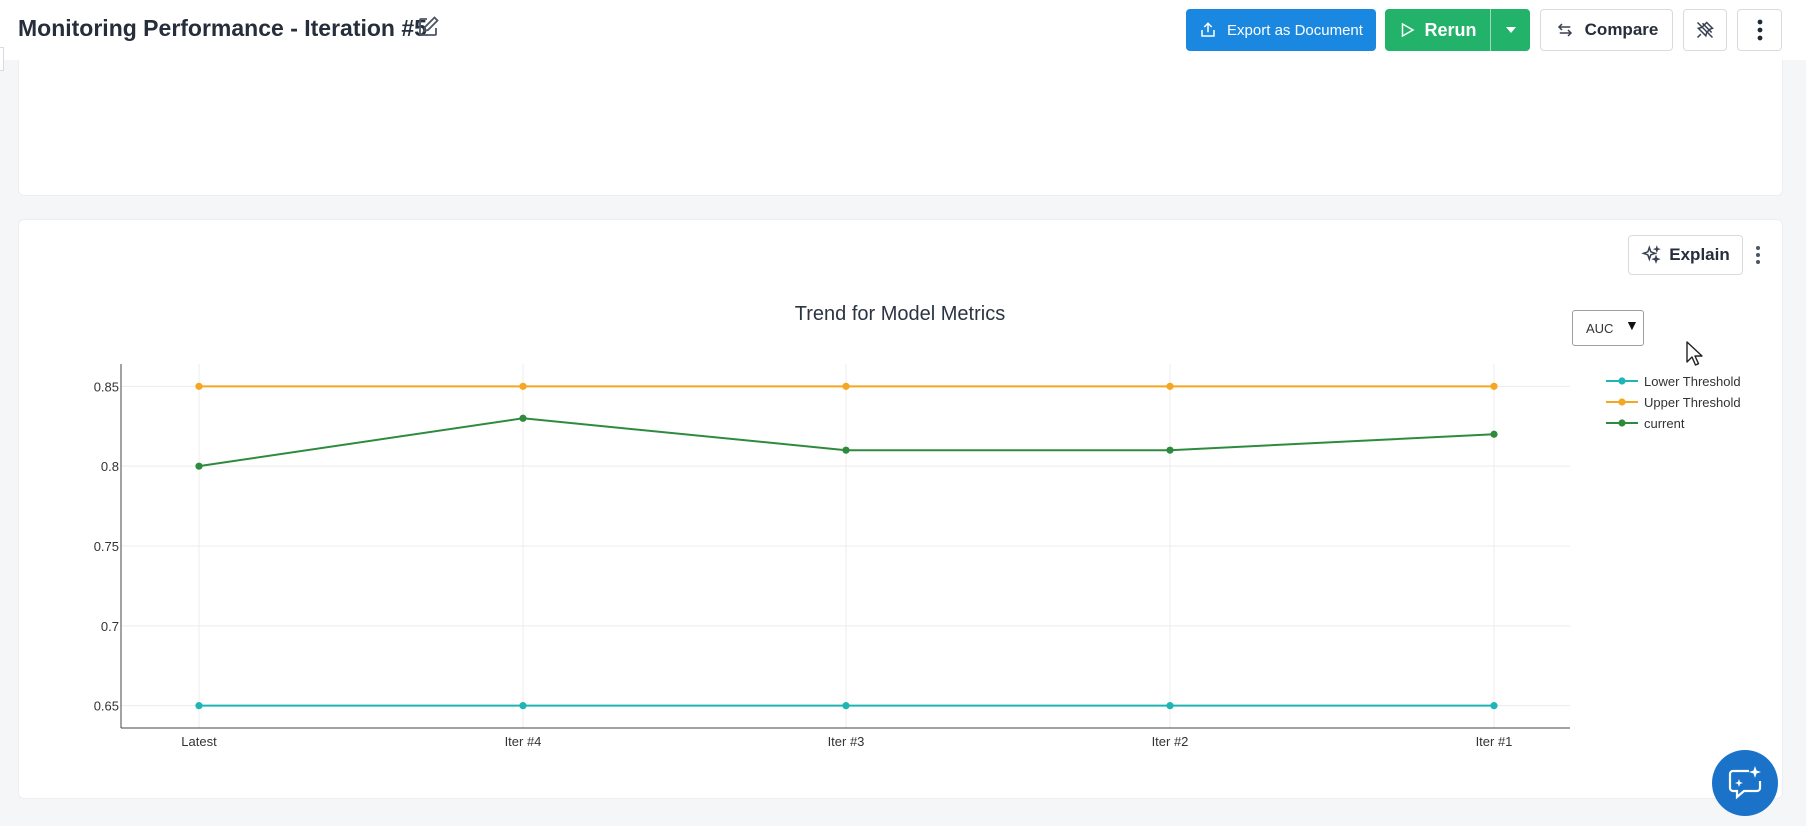 The image size is (1806, 826). I want to click on dropdown-triangle-icon: ▼, so click(1632, 325).